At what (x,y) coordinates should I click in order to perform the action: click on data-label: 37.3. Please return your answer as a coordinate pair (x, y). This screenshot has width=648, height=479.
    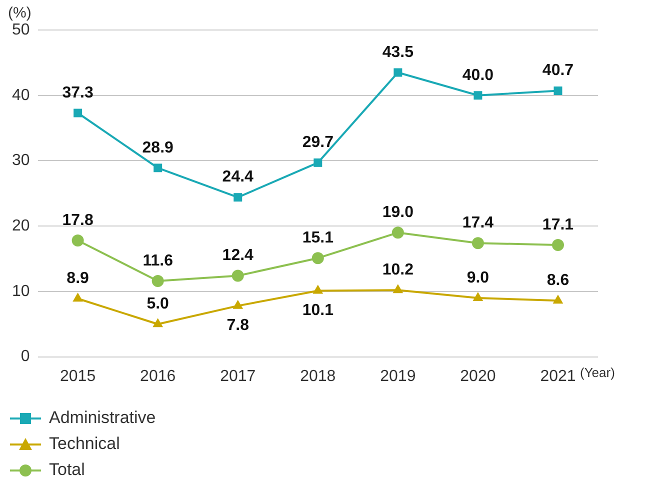
    Looking at the image, I should click on (78, 93).